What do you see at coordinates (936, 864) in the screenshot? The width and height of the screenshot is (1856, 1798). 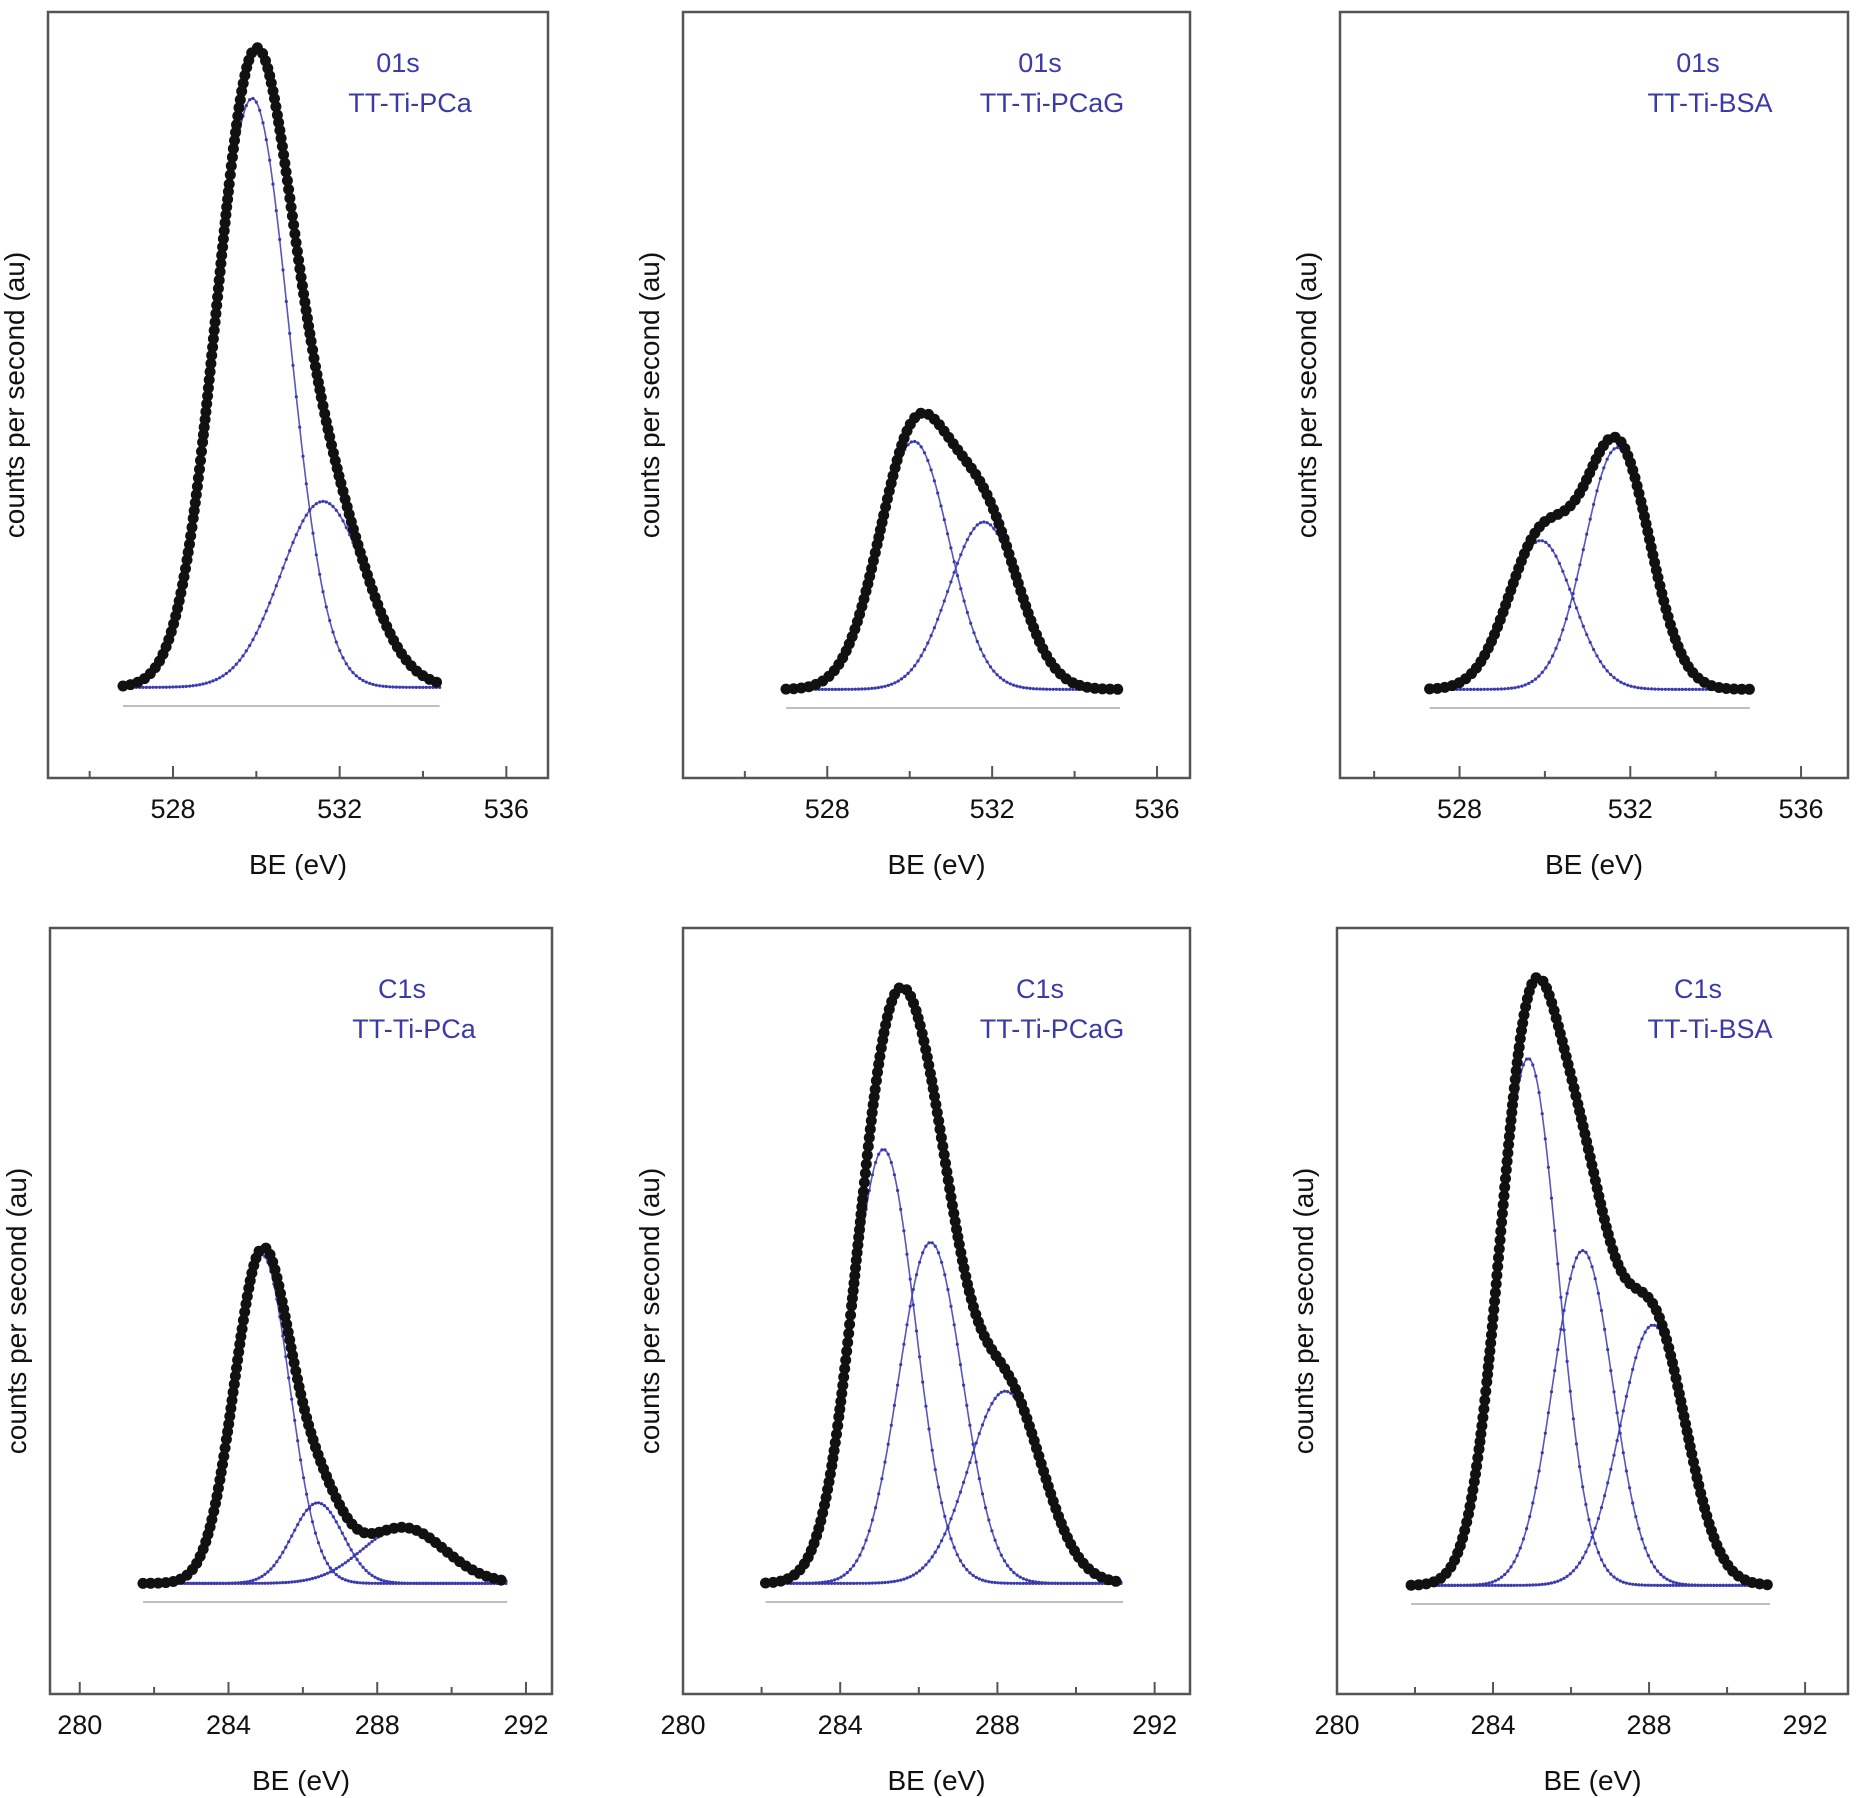 I see `x-axis-label: BE (eV)` at bounding box center [936, 864].